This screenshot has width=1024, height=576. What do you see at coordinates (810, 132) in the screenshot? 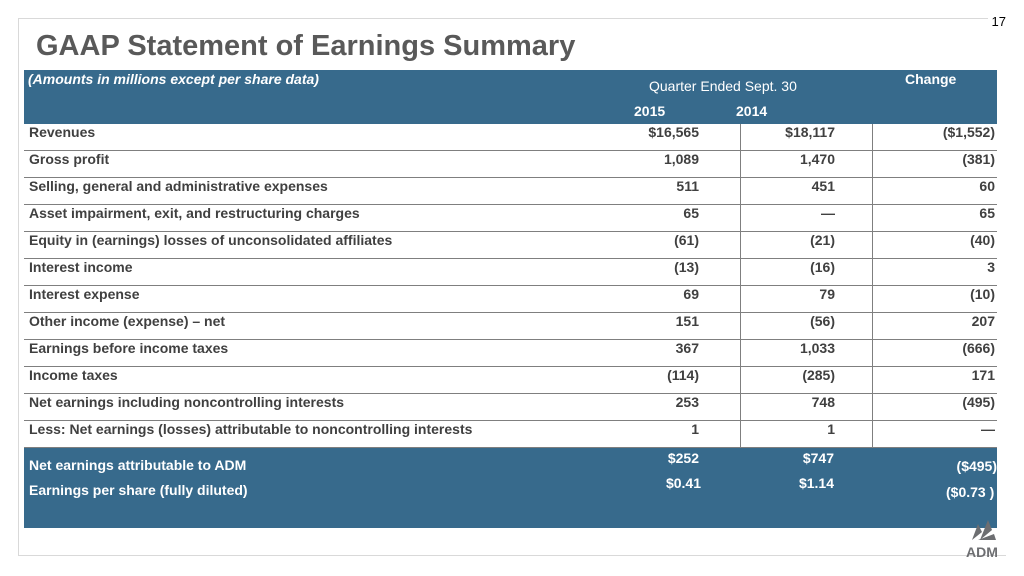
I see `value-2014: $18,117` at bounding box center [810, 132].